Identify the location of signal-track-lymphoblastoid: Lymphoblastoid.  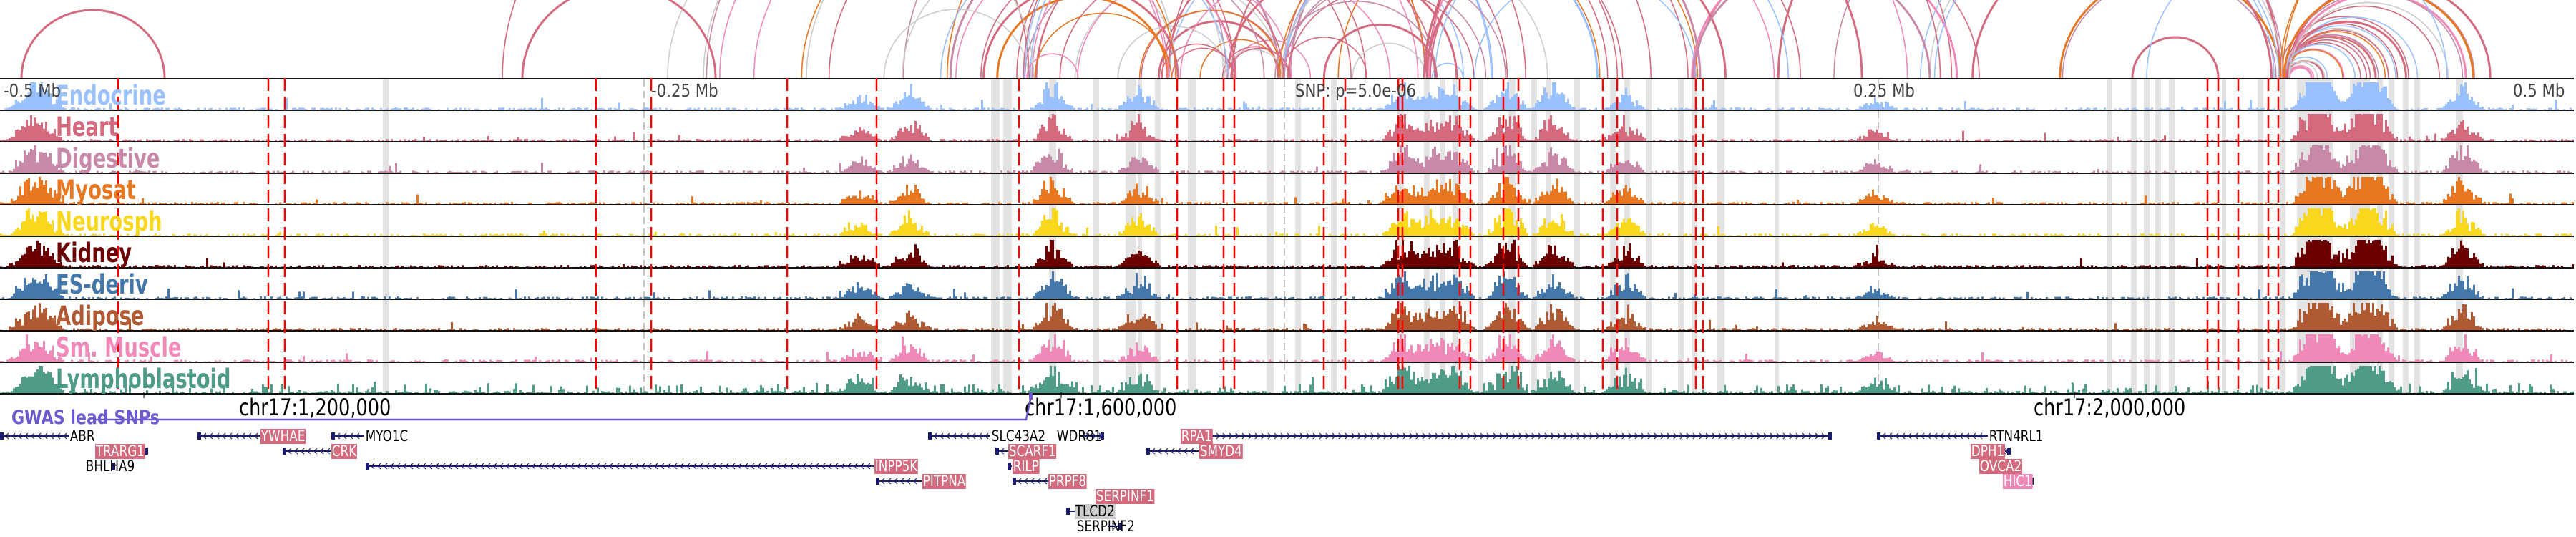
(1287, 377).